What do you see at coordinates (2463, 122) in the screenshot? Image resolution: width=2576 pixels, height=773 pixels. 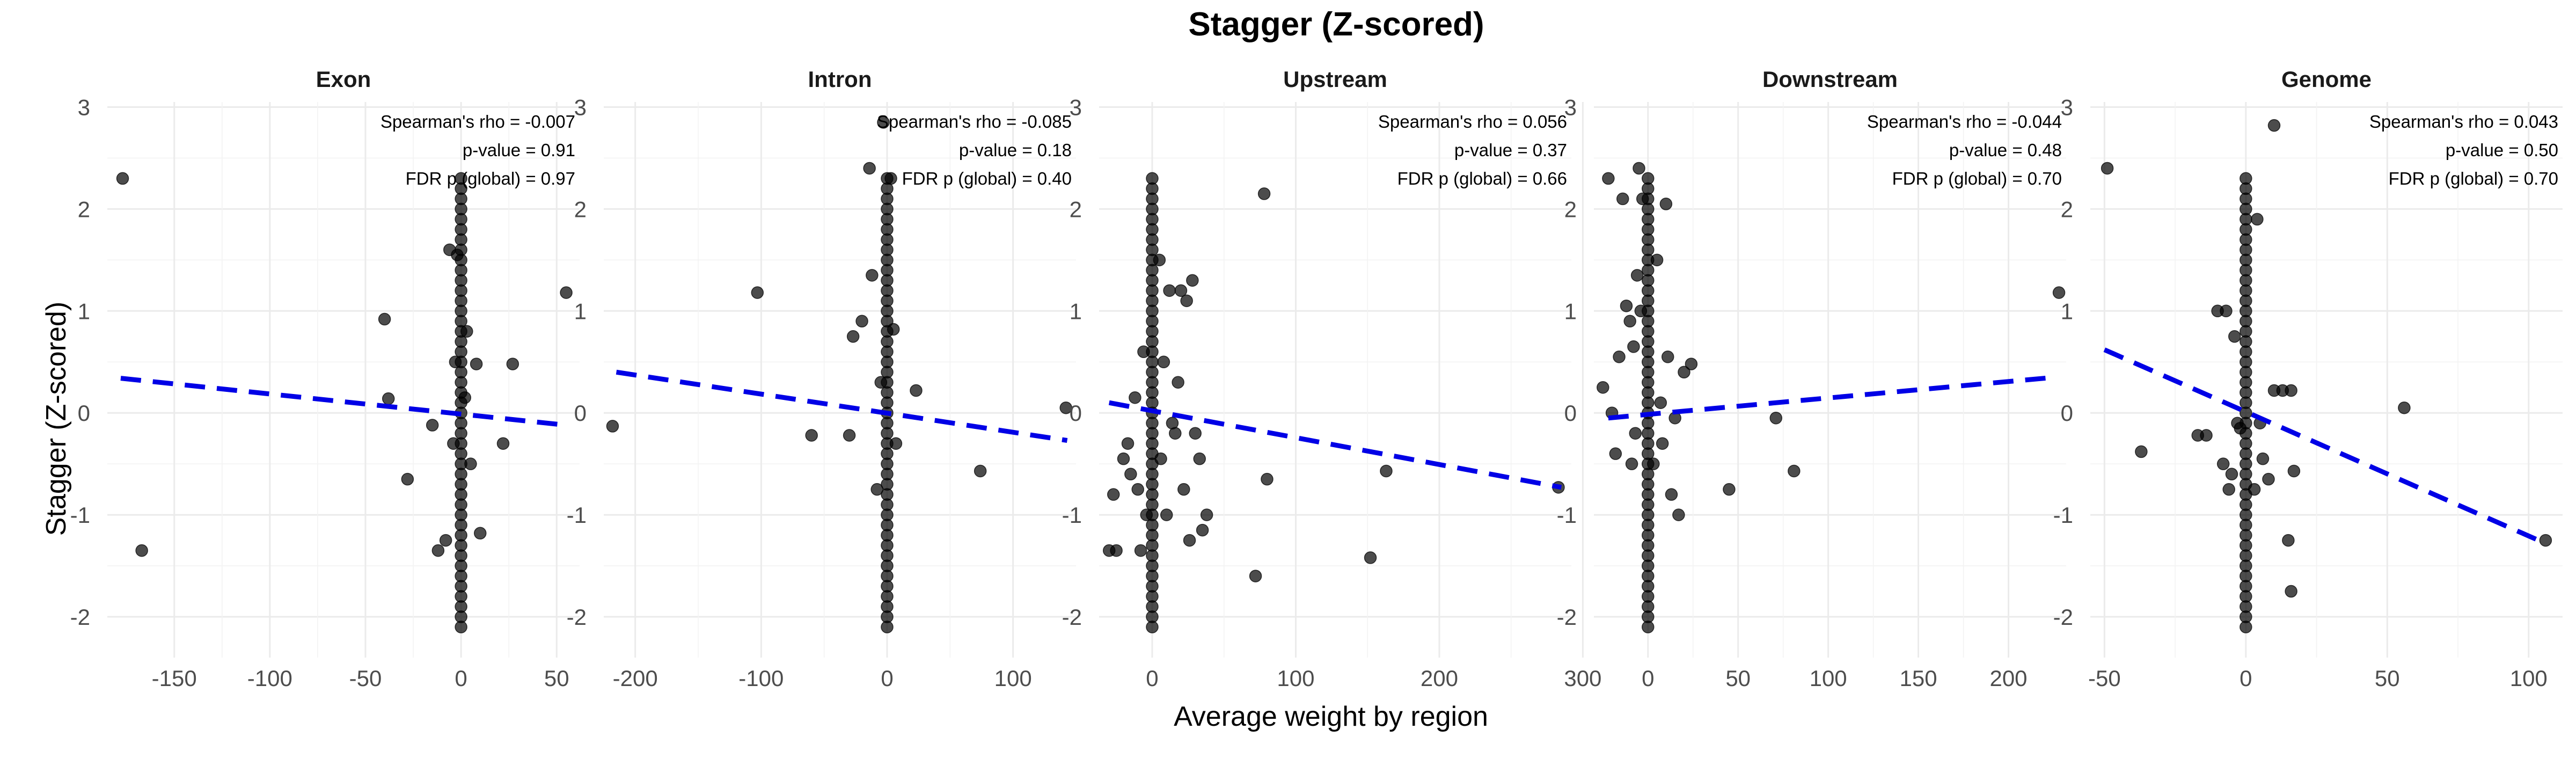 I see `stats-annotation-line: Spearman's rho = 0.043` at bounding box center [2463, 122].